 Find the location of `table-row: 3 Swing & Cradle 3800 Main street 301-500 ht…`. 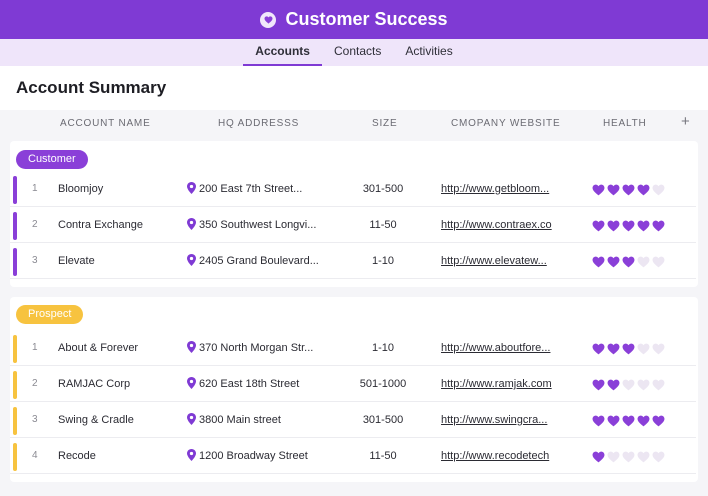

table-row: 3 Swing & Cradle 3800 Main street 301-500 ht… is located at coordinates (353, 421).